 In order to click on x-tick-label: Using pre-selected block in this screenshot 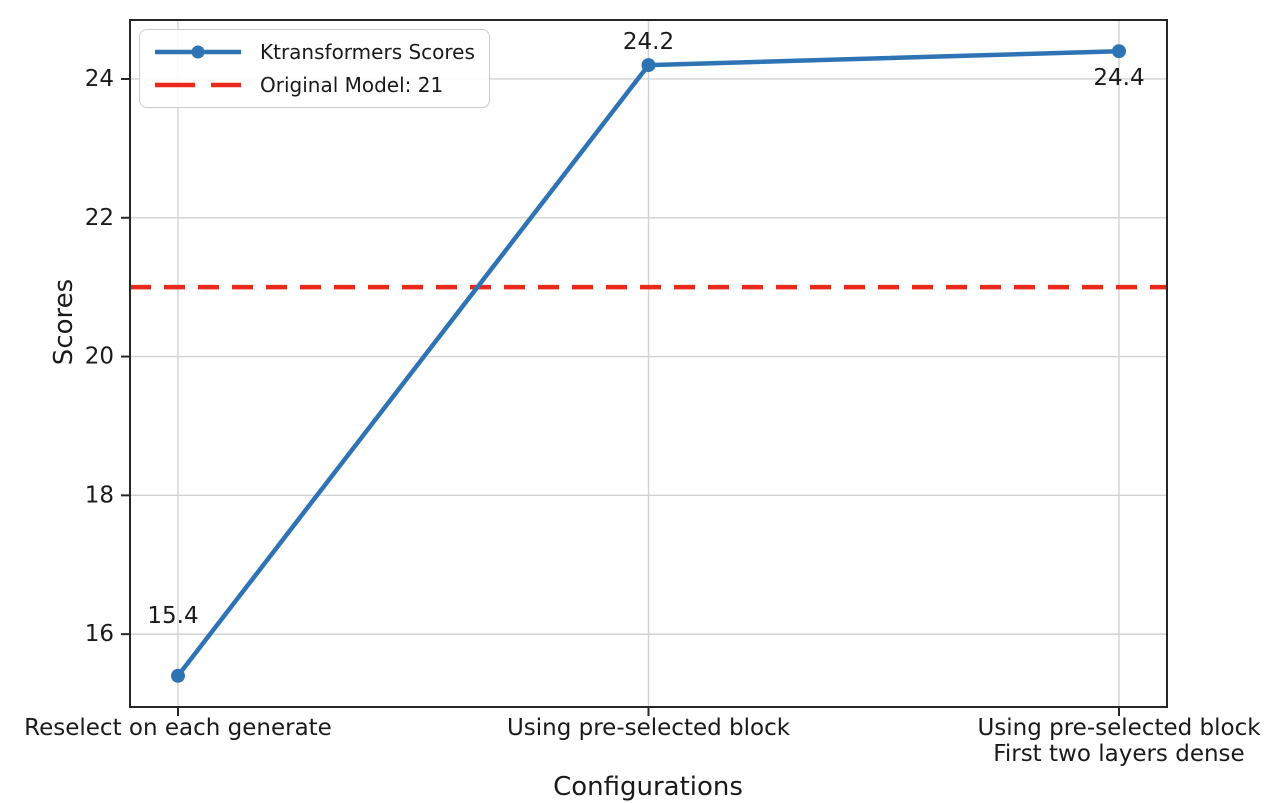, I will do `click(649, 728)`.